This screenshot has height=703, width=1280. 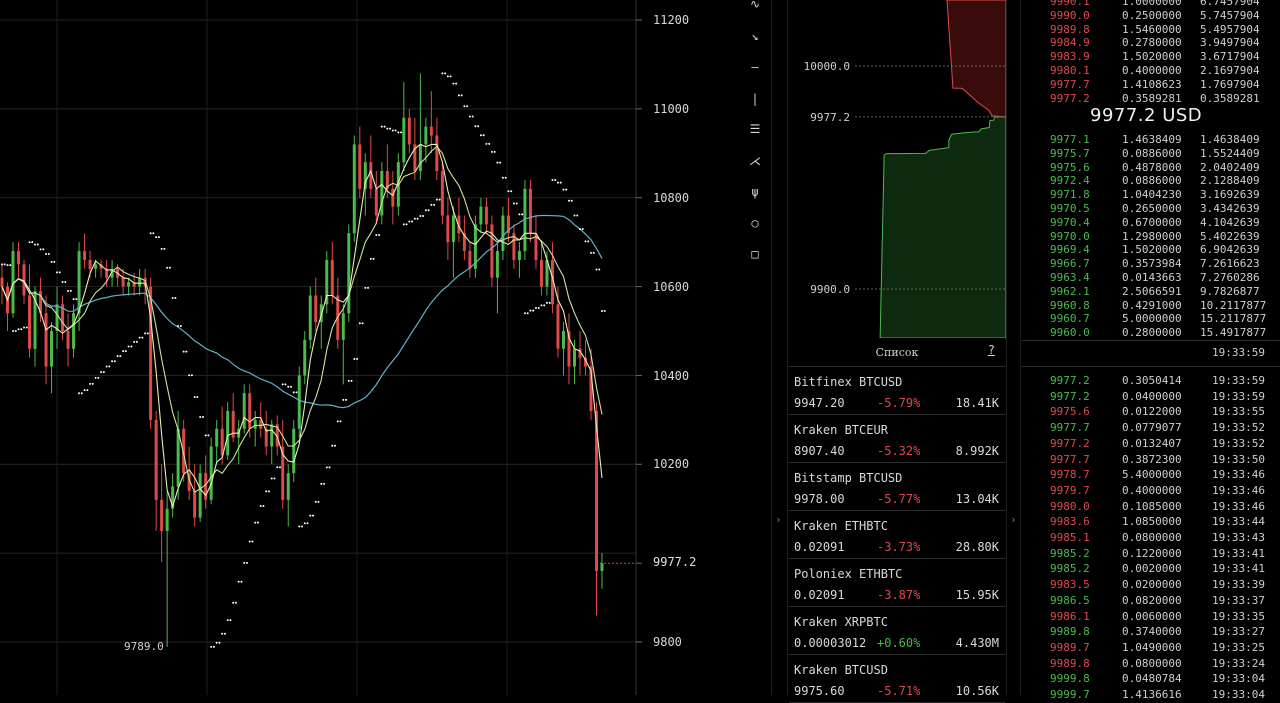 What do you see at coordinates (899, 547) in the screenshot?
I see `market-change: -3.73%` at bounding box center [899, 547].